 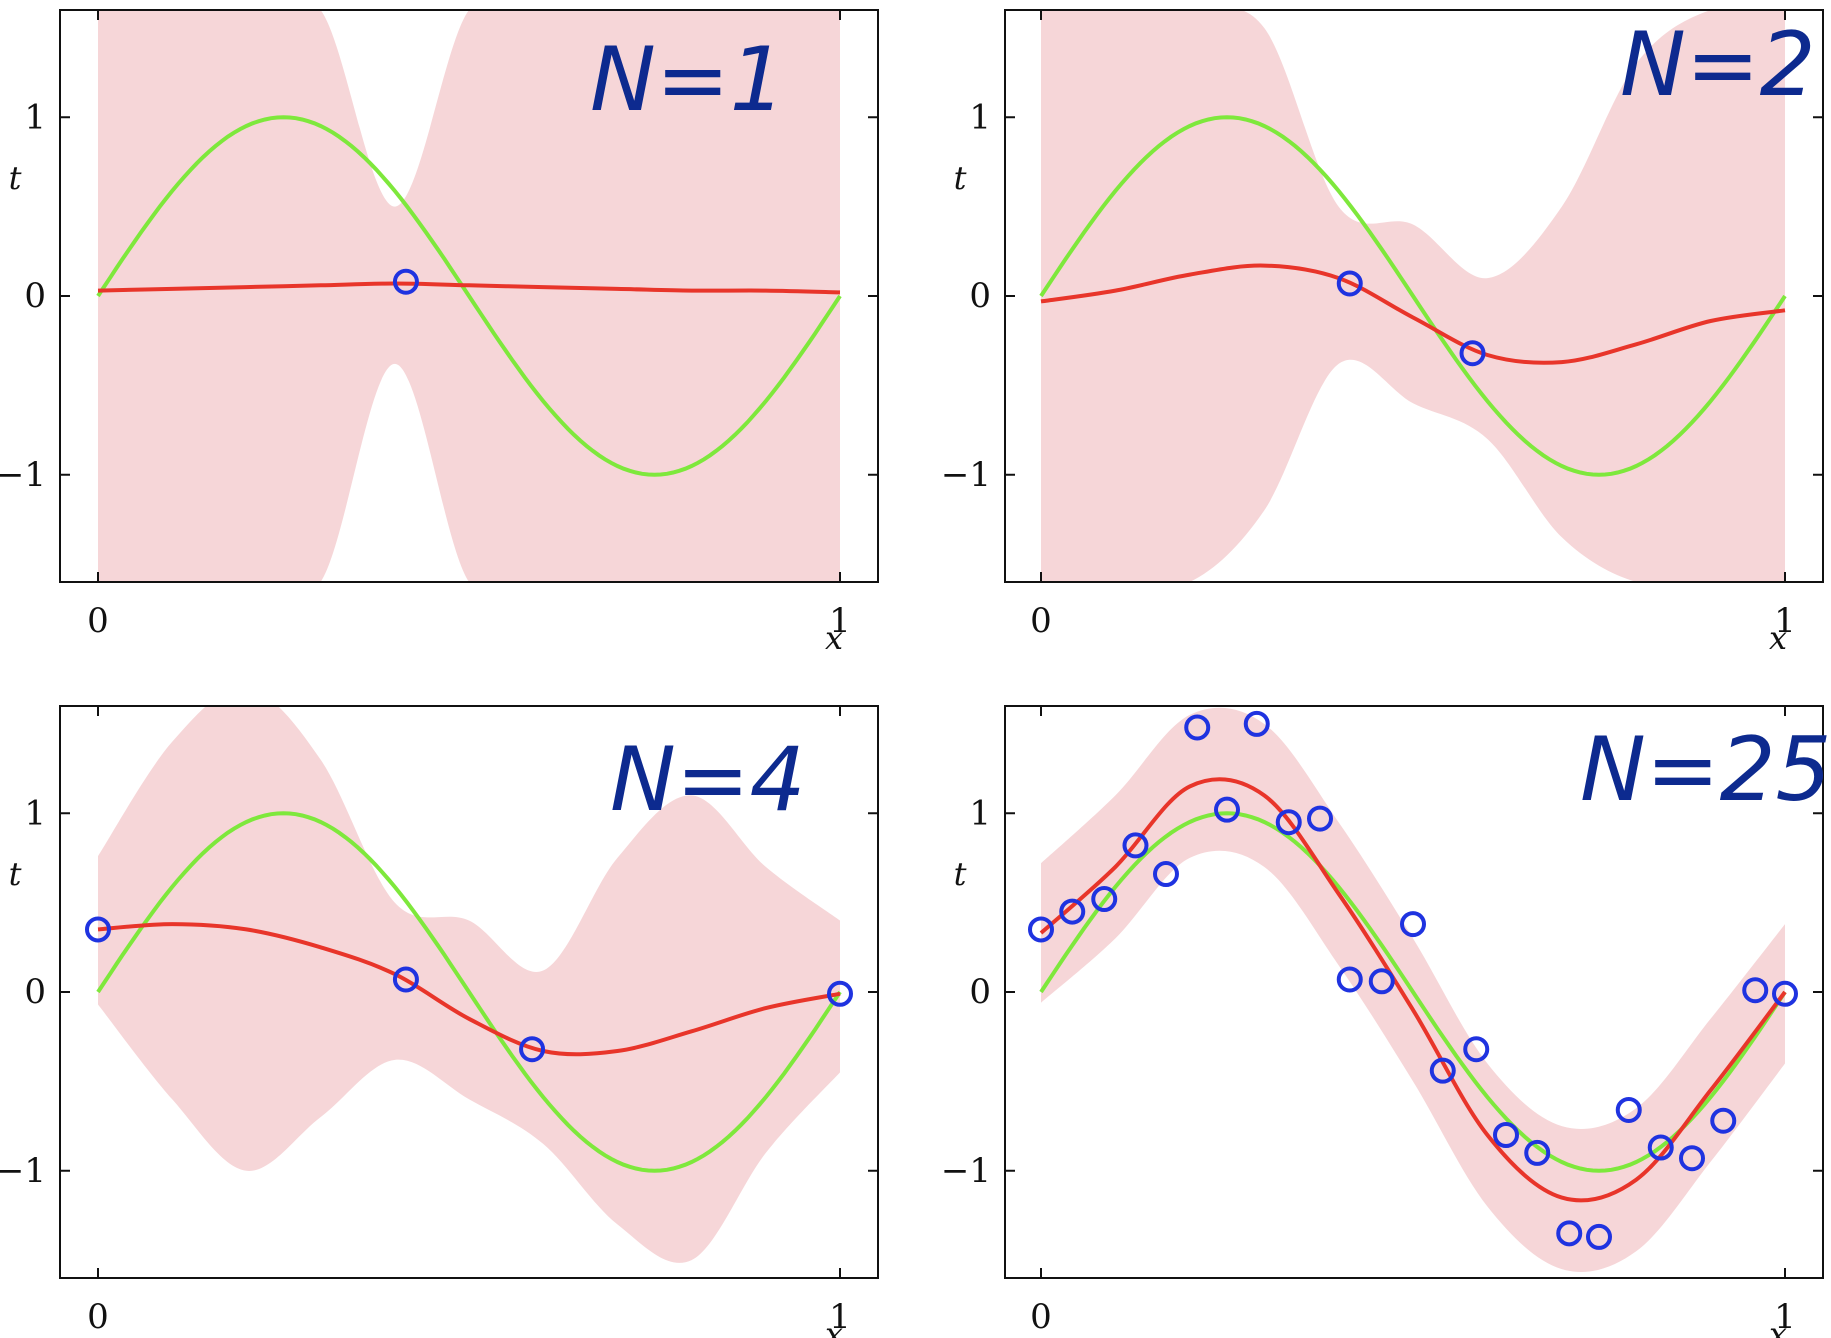 What do you see at coordinates (1718, 64) in the screenshot?
I see `sample-size-annotation: N=2` at bounding box center [1718, 64].